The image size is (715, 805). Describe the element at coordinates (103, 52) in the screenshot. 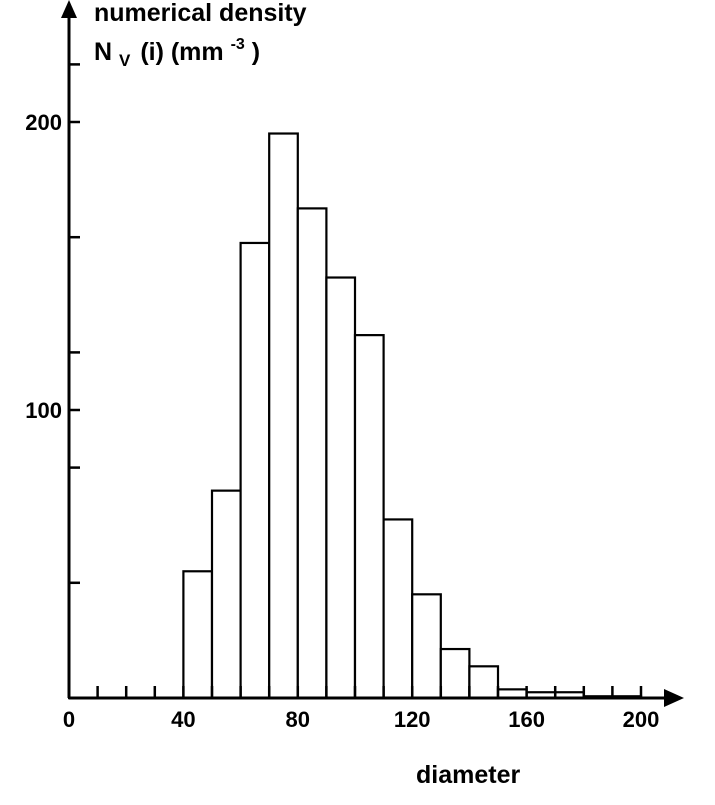

I see `y-label-symbol: N` at that location.